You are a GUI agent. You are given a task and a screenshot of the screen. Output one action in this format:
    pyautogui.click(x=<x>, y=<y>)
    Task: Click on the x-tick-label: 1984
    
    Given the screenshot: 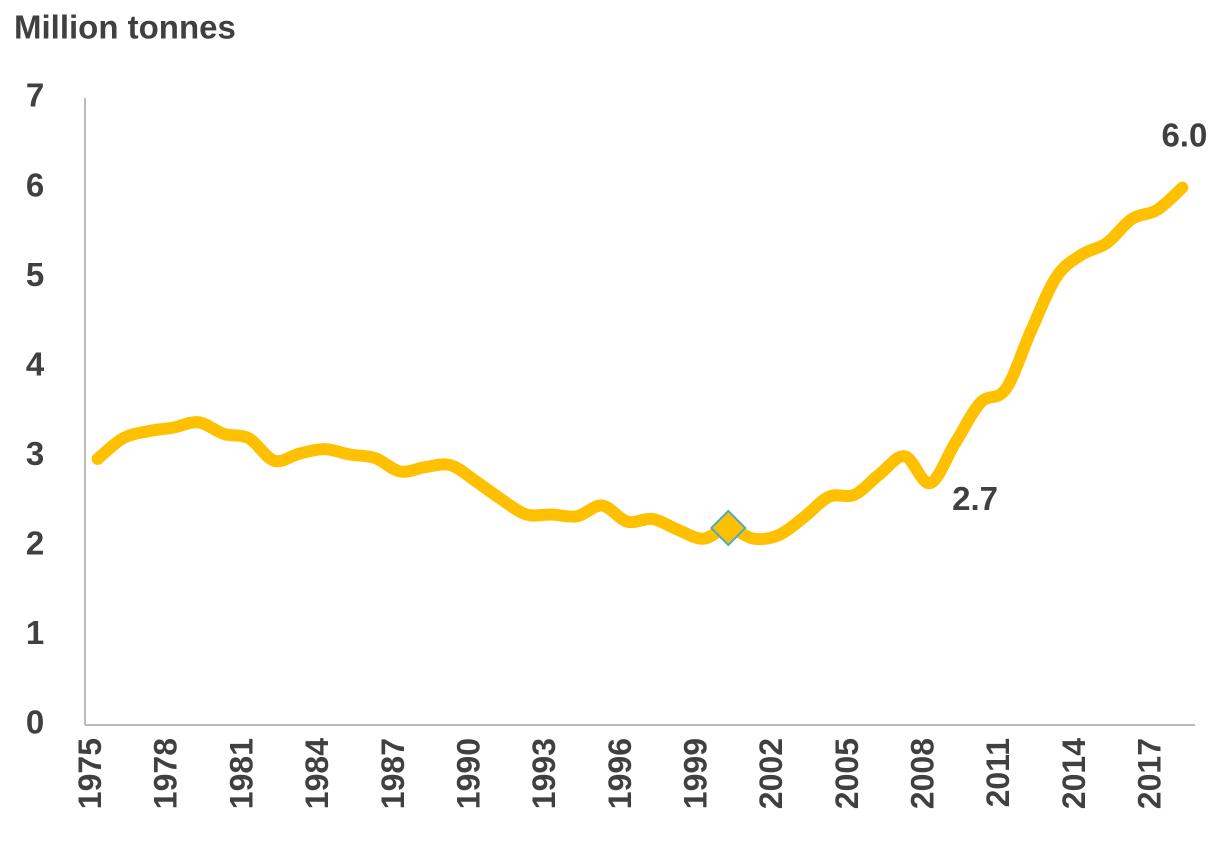 What is the action you would take?
    pyautogui.click(x=317, y=773)
    